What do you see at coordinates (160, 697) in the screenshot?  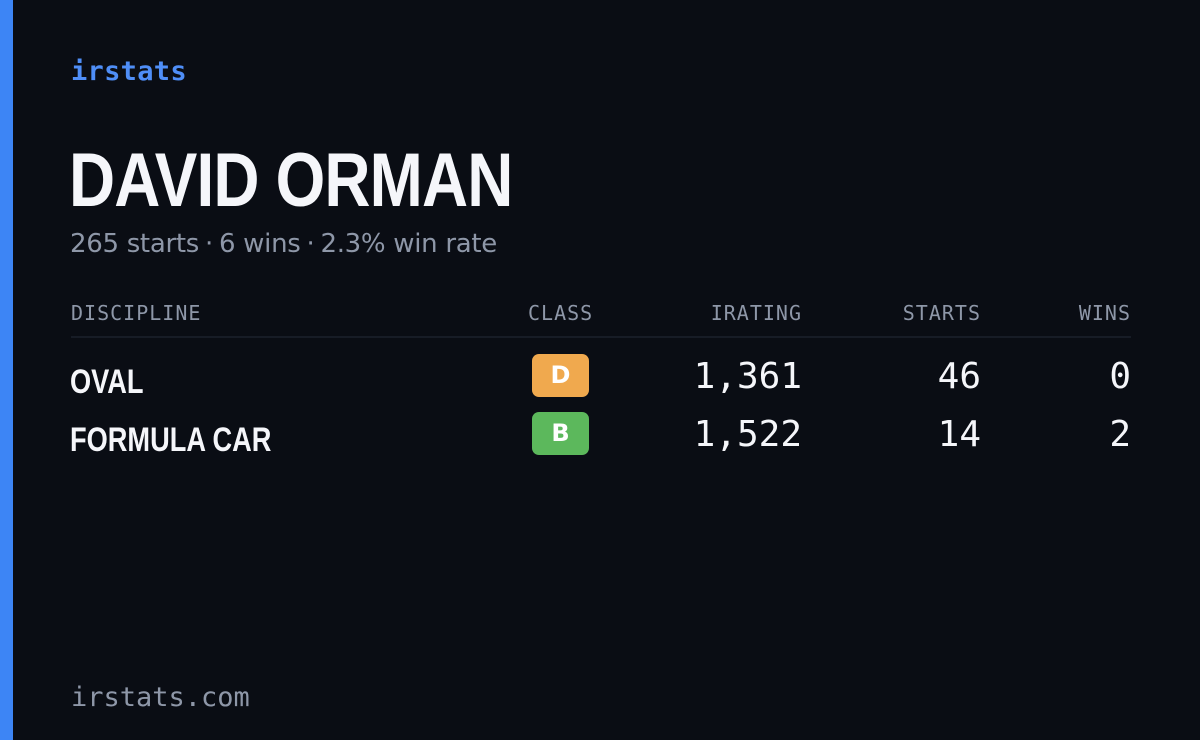 I see `footer-url: irstats.com` at bounding box center [160, 697].